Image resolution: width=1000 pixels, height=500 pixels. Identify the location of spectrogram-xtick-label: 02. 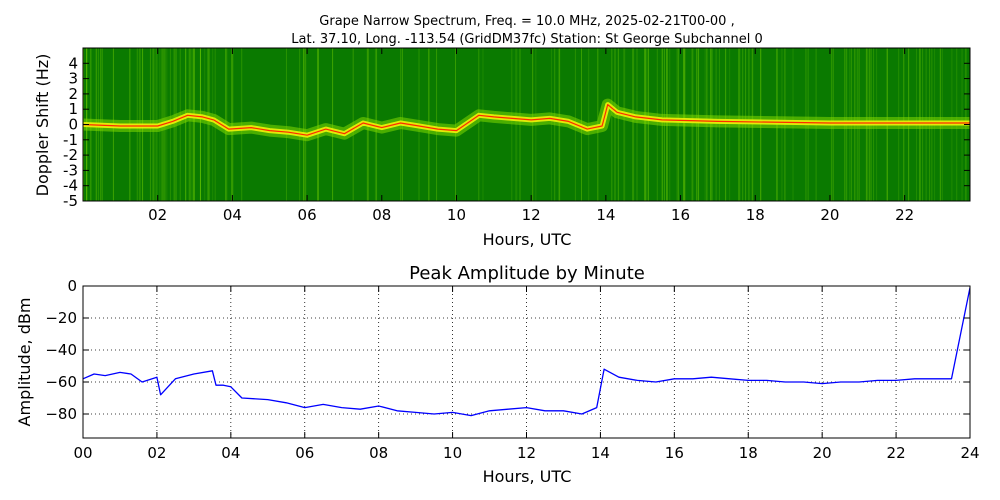
(157, 215).